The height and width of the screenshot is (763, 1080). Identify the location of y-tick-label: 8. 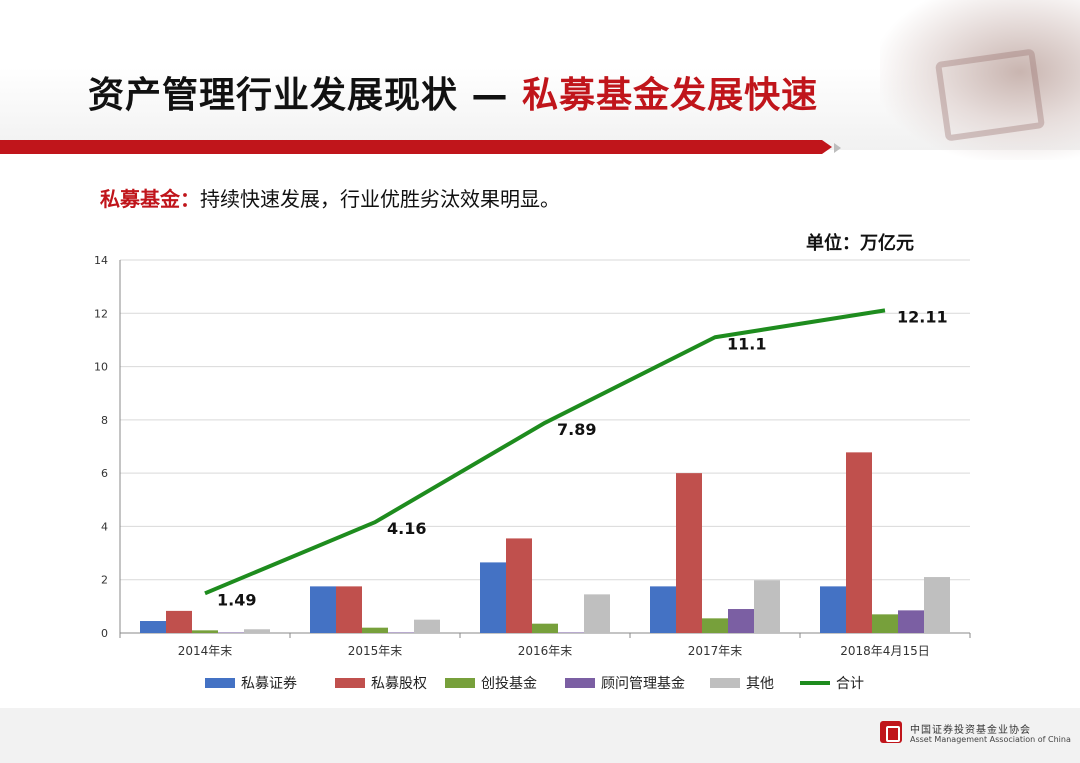
(104, 420).